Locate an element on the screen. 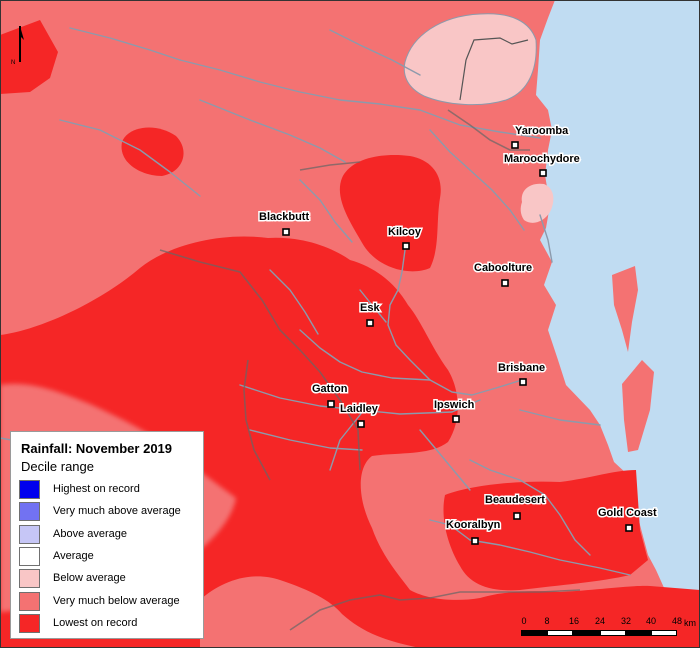 This screenshot has width=700, height=648. town-maroochydore: Maroochydore is located at coordinates (542, 164).